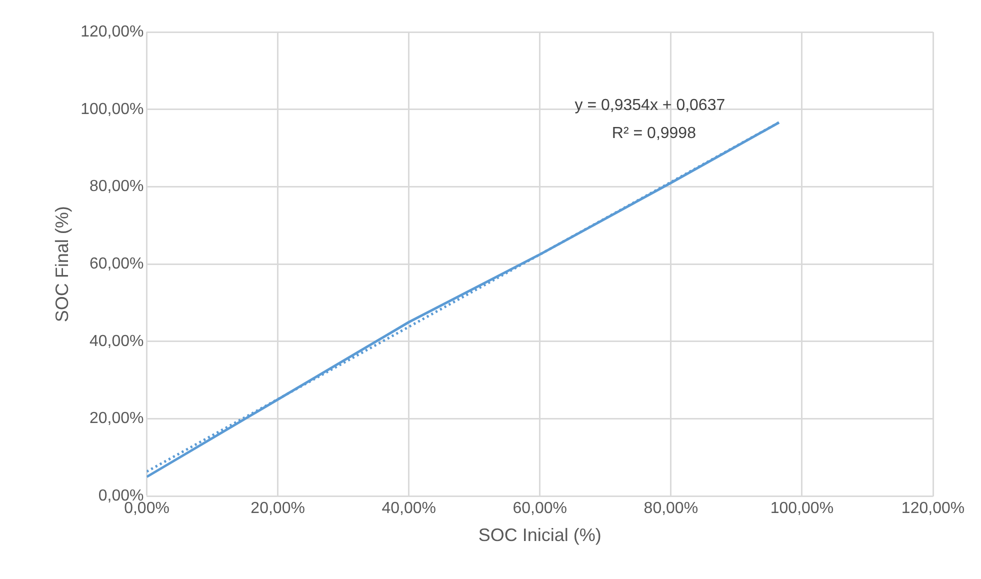  I want to click on x-tick-label: 80,00%, so click(671, 509).